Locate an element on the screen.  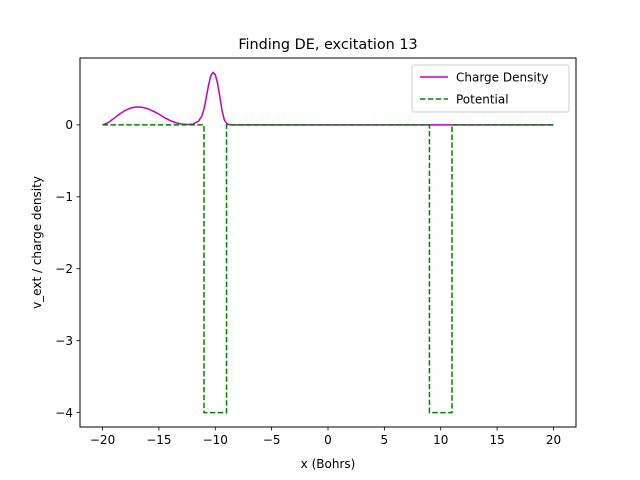
y-axis-ticks: −4 −3 −2 −1 0 is located at coordinates (67, 269).